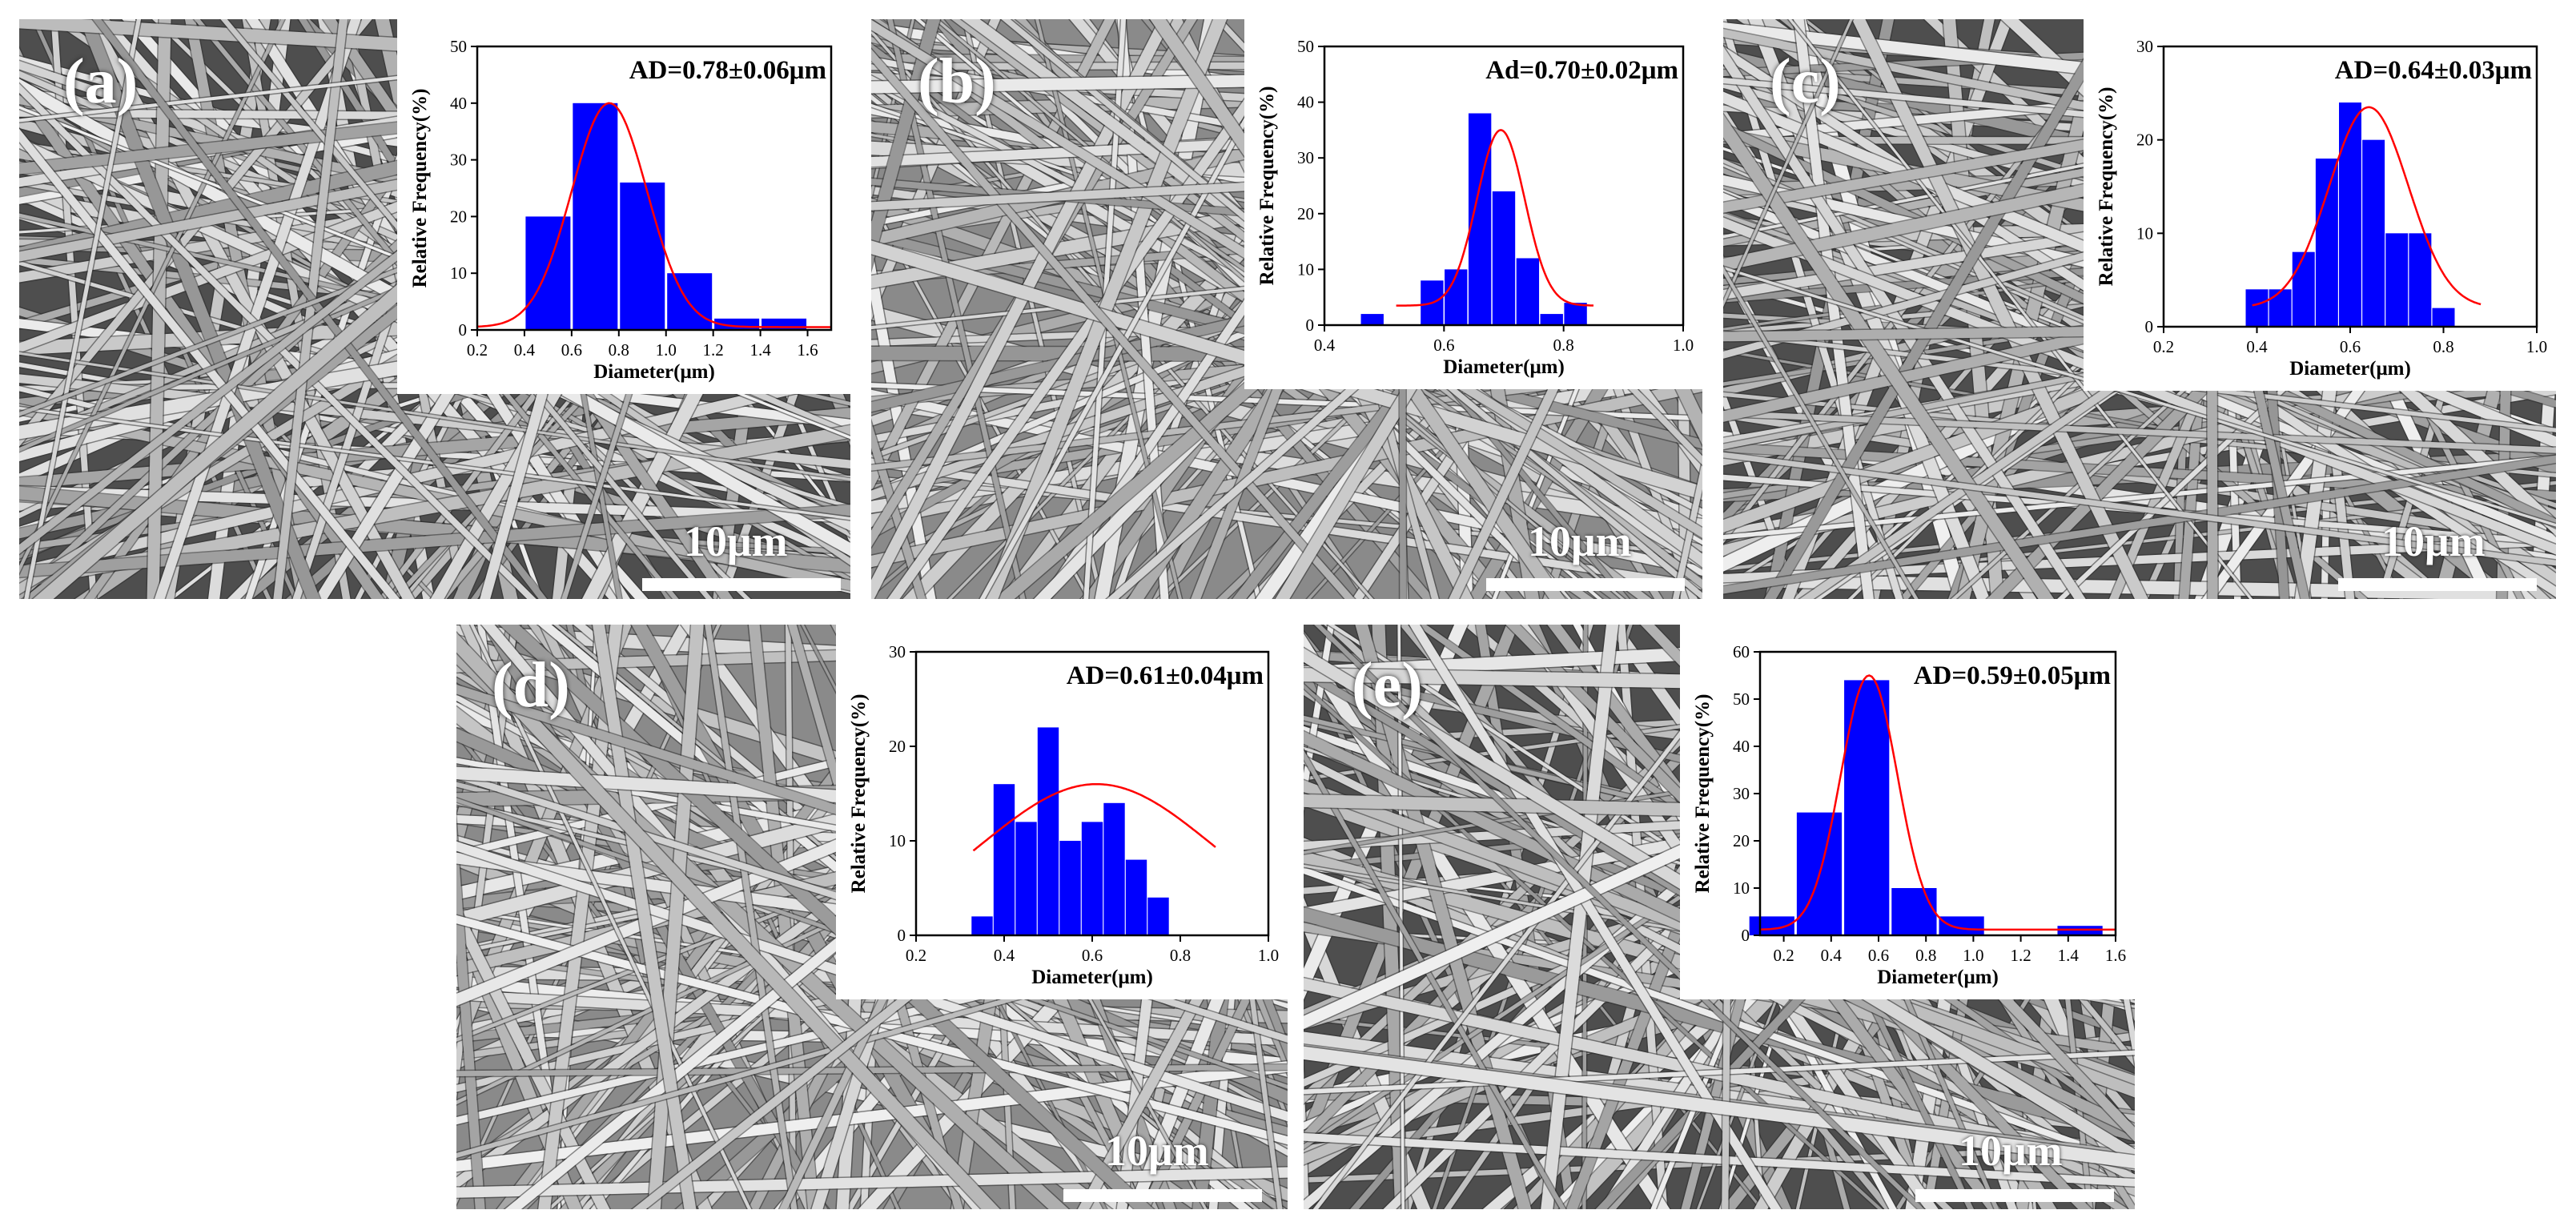 The width and height of the screenshot is (2576, 1222). Describe the element at coordinates (101, 81) in the screenshot. I see `panel-label: (a)` at that location.